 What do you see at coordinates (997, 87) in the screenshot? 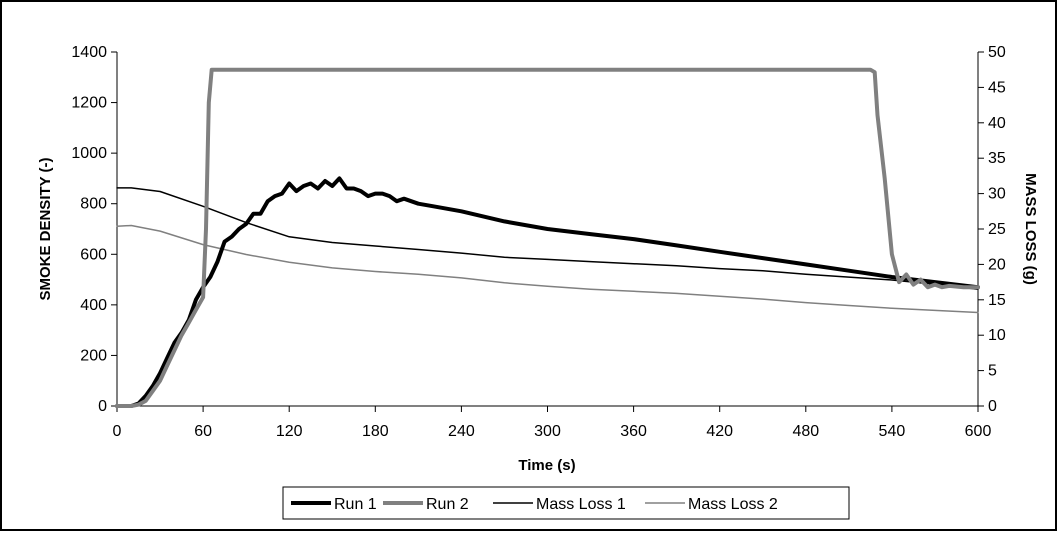
I see `y2-tick-label: 45` at bounding box center [997, 87].